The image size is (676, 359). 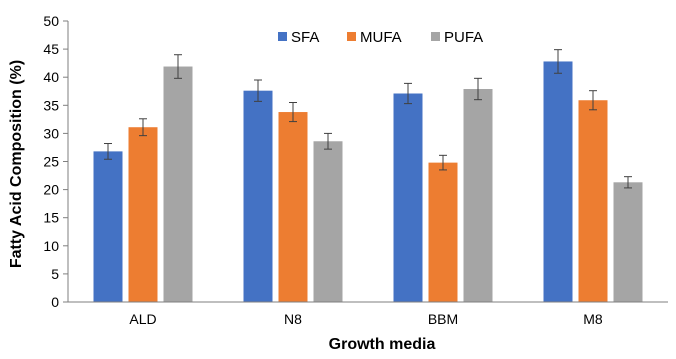 I want to click on x-tick-label: N8, so click(x=293, y=319).